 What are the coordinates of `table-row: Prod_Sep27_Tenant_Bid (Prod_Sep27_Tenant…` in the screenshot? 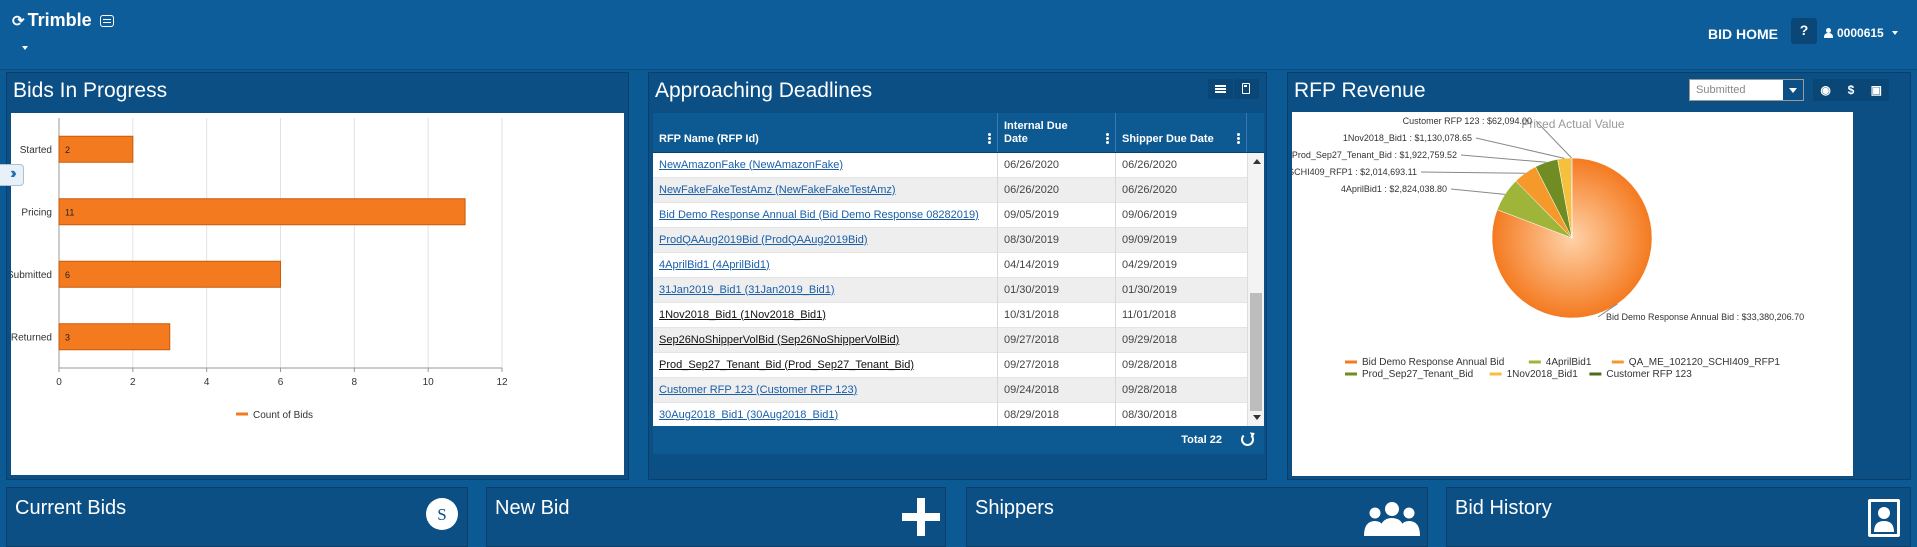 It's located at (950, 365).